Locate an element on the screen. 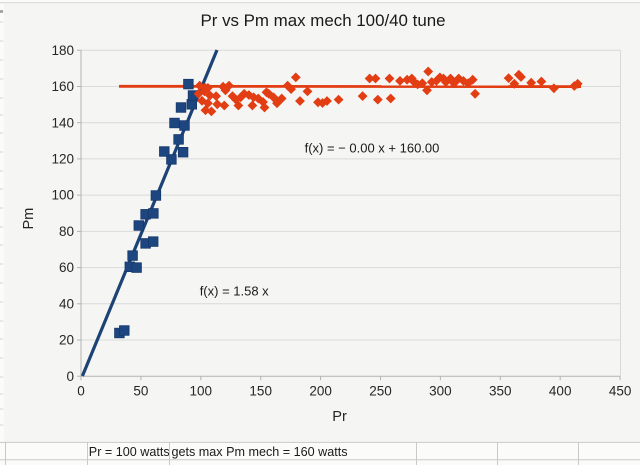 Image resolution: width=640 pixels, height=465 pixels. svg-text: f(x) = 1.58 x is located at coordinates (234, 291).